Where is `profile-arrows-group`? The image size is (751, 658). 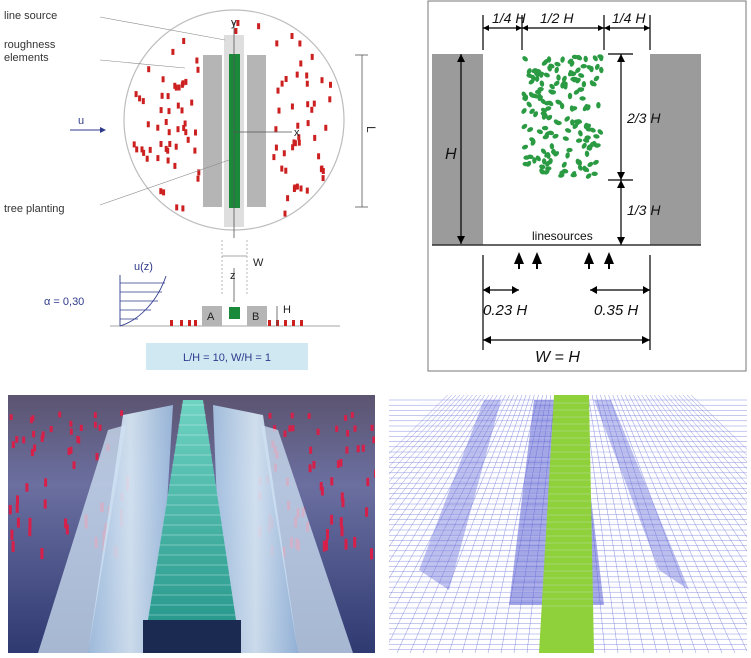 profile-arrows-group is located at coordinates (142, 301).